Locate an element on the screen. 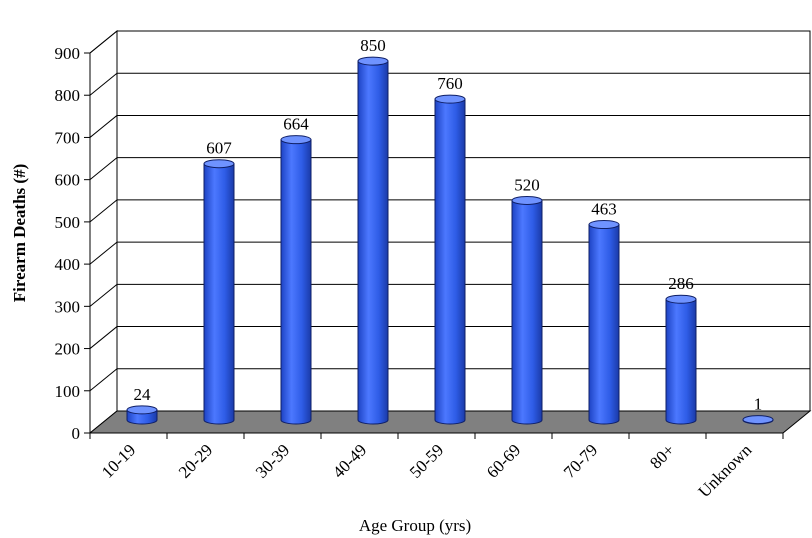  y-axis: 0 100 200 300 400 500 600 700 800 900 is located at coordinates (73, 243).